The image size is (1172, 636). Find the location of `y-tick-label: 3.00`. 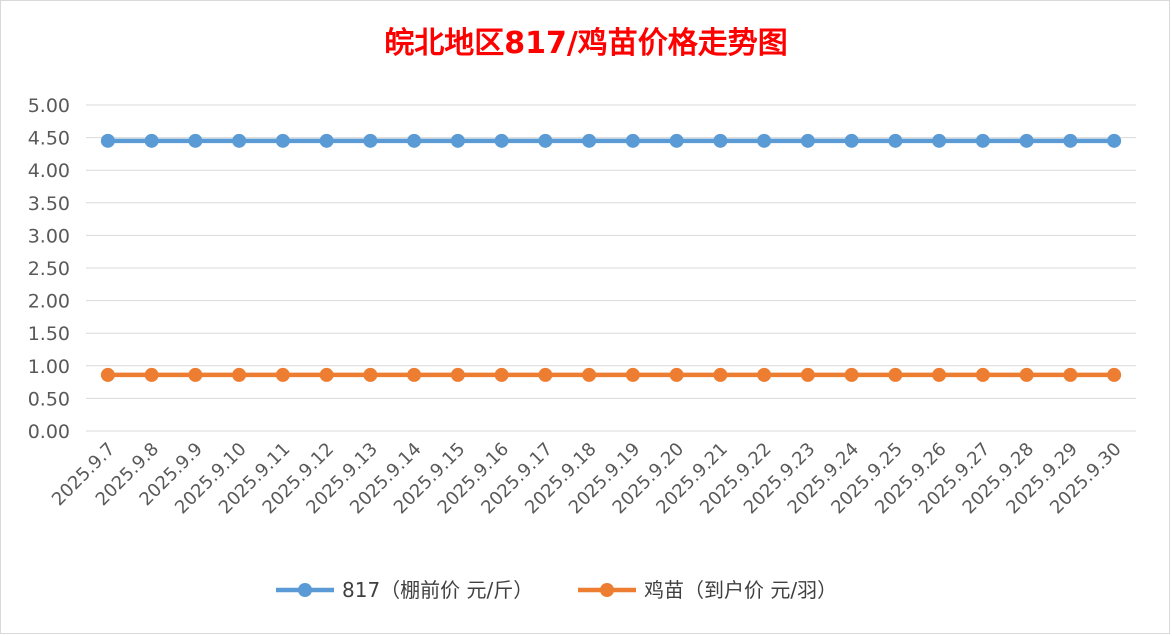

y-tick-label: 3.00 is located at coordinates (49, 236).